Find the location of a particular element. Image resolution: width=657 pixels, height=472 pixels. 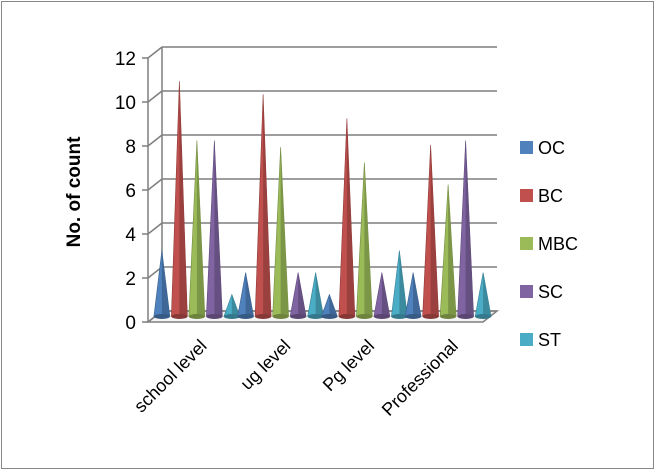

legend-swatch-bc is located at coordinates (526, 195).